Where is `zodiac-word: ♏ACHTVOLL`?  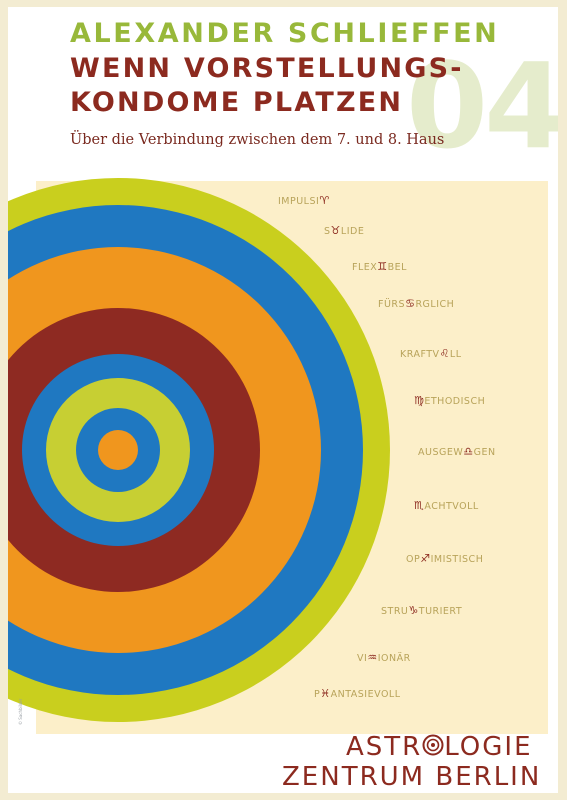 zodiac-word: ♏ACHTVOLL is located at coordinates (446, 505).